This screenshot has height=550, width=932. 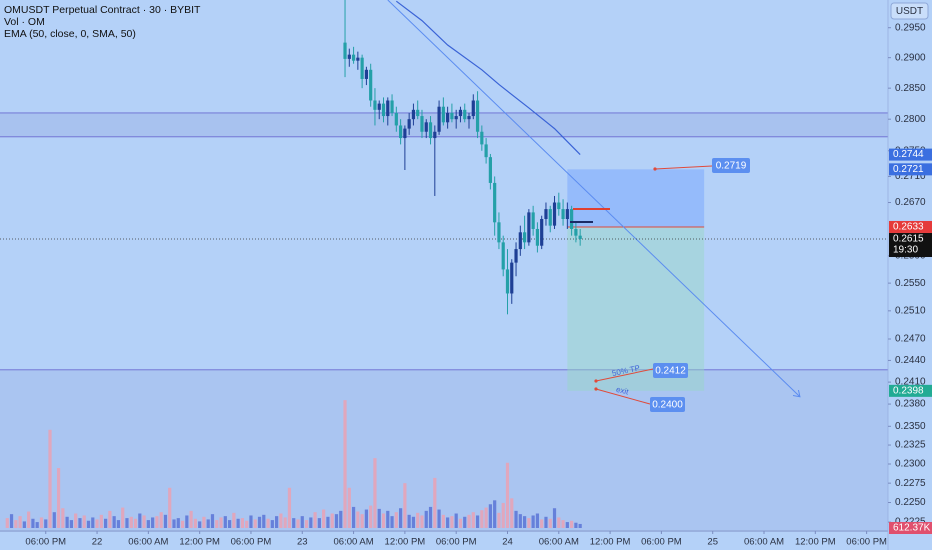 What do you see at coordinates (622, 391) in the screenshot?
I see `annotation-text: exit` at bounding box center [622, 391].